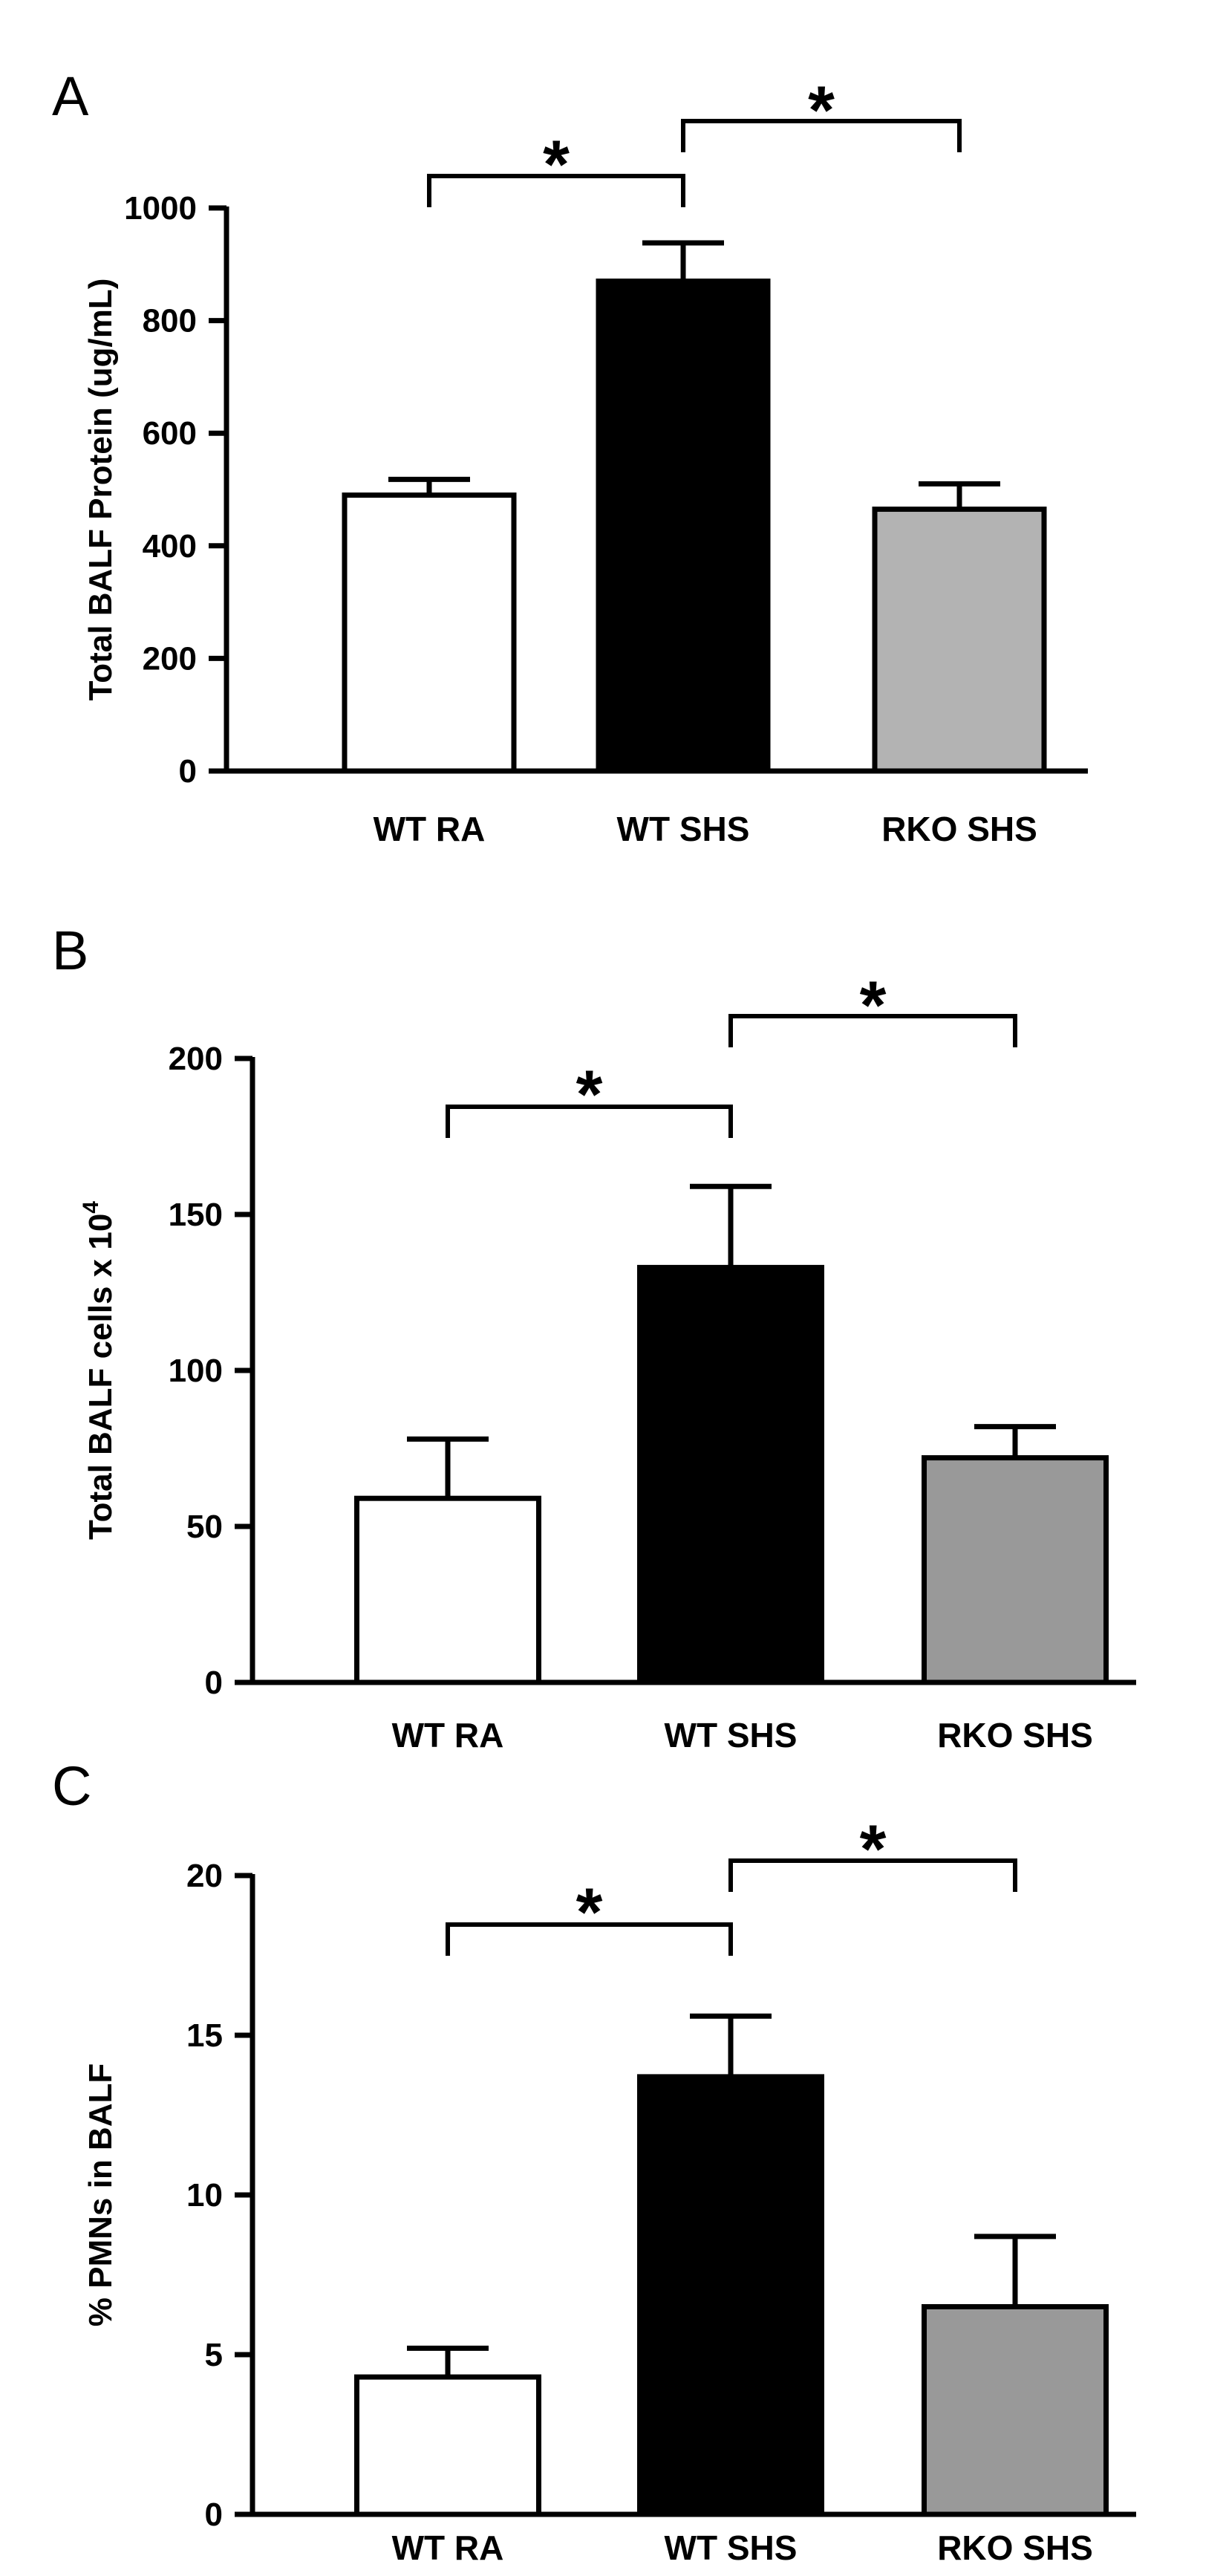  I want to click on panel-c-y-axis-title: % PMNs in BALF, so click(101, 2194).